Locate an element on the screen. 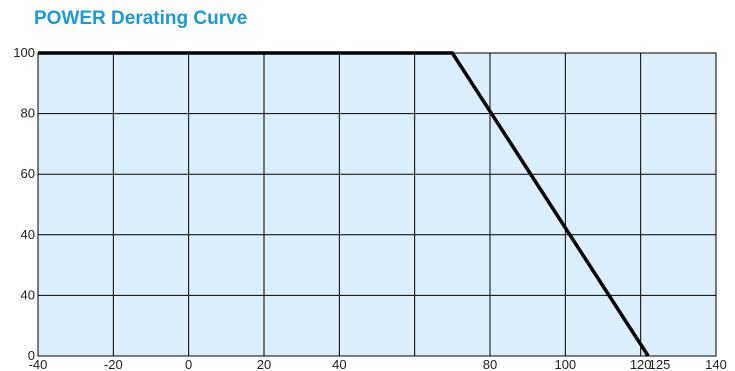  x-tick-label: 100 is located at coordinates (565, 364).